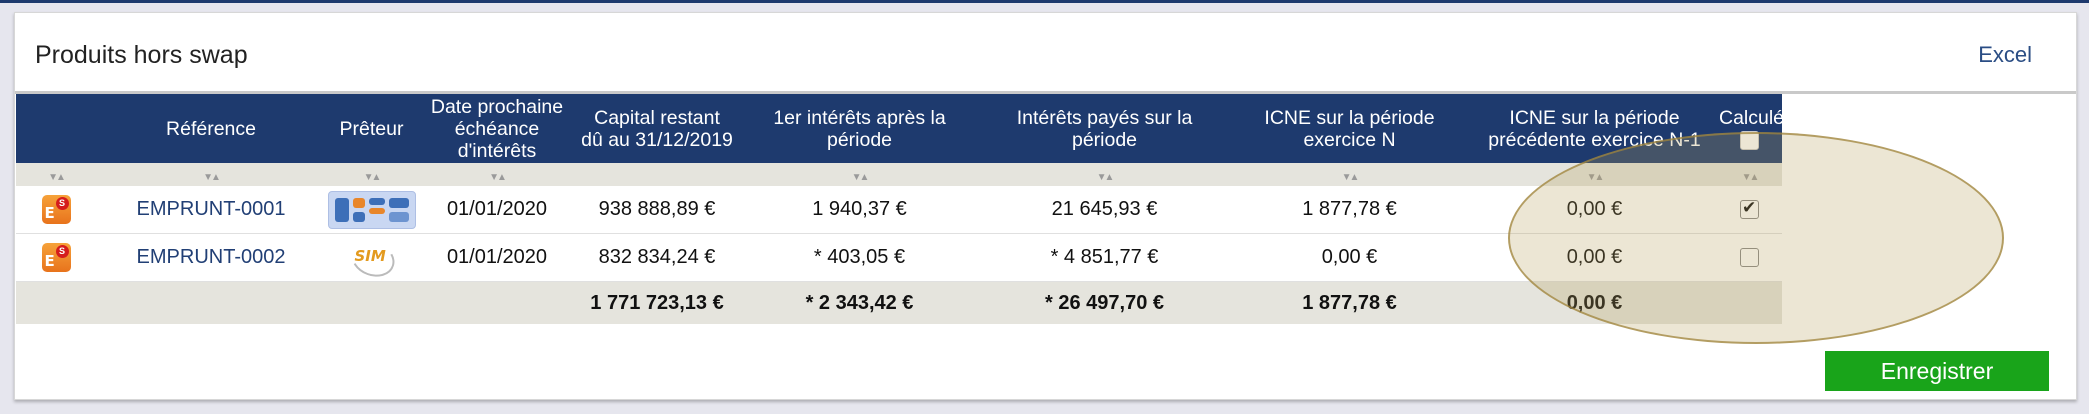  I want to click on lender-logo-sim-icon: SIM, so click(372, 258).